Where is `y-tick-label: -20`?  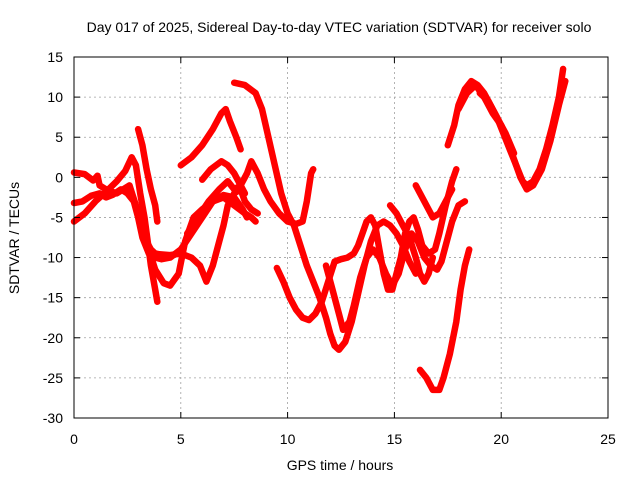
y-tick-label: -20 is located at coordinates (53, 338).